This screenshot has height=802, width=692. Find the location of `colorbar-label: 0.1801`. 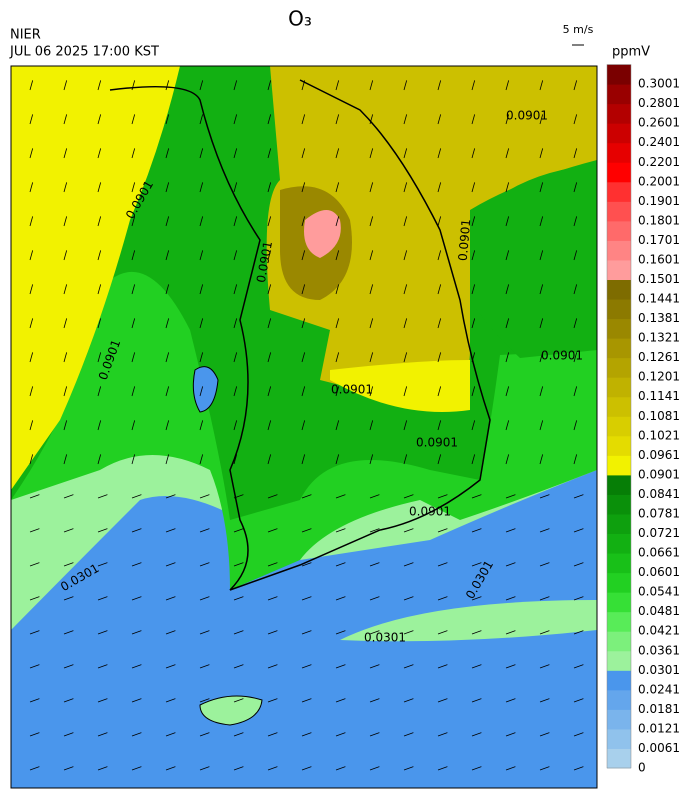

colorbar-label: 0.1801 is located at coordinates (659, 220).